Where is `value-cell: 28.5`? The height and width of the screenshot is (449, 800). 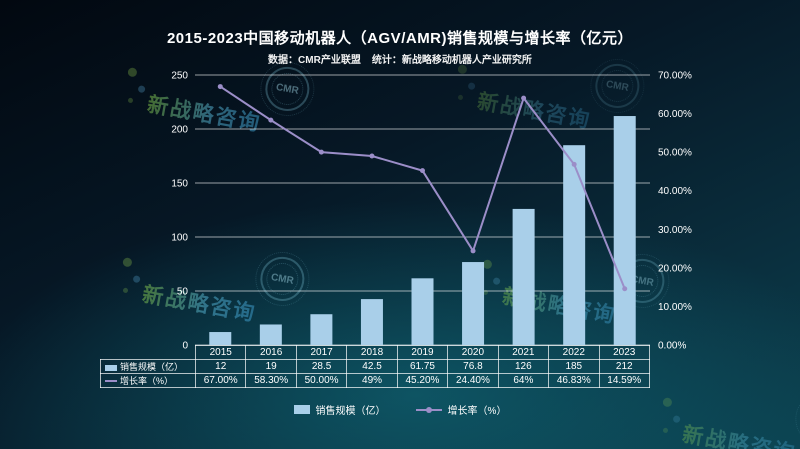 value-cell: 28.5 is located at coordinates (321, 366).